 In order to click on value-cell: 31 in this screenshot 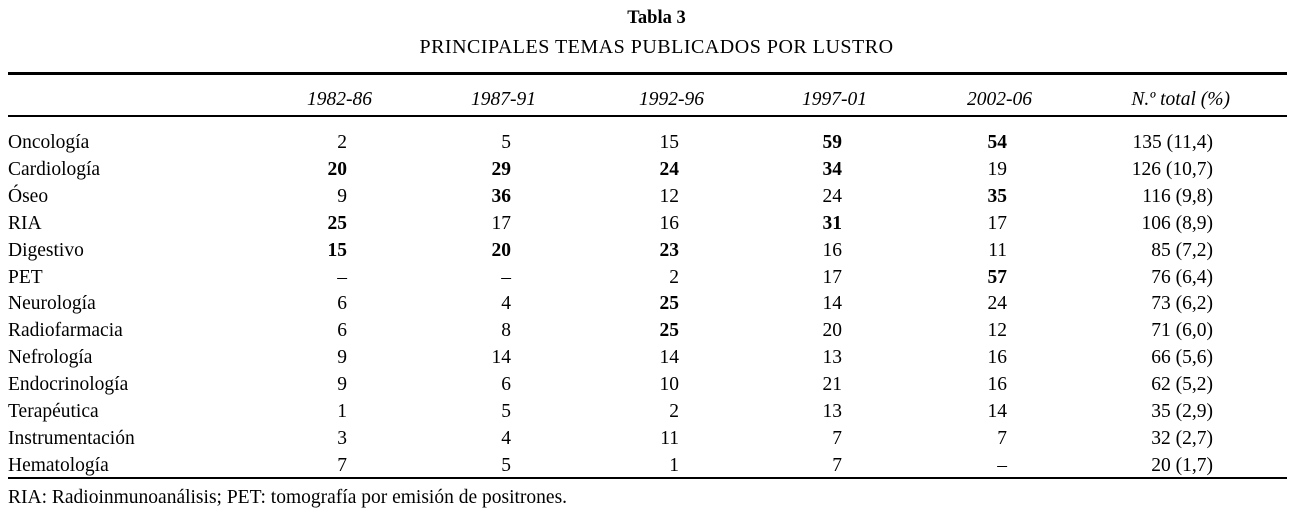, I will do `click(832, 223)`.